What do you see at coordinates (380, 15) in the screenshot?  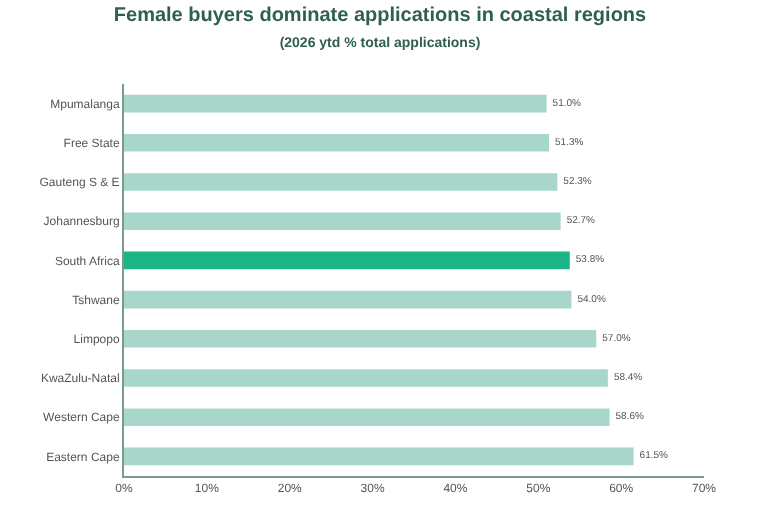 I see `chart-title: Female buyers dominate applications in coastal regions` at bounding box center [380, 15].